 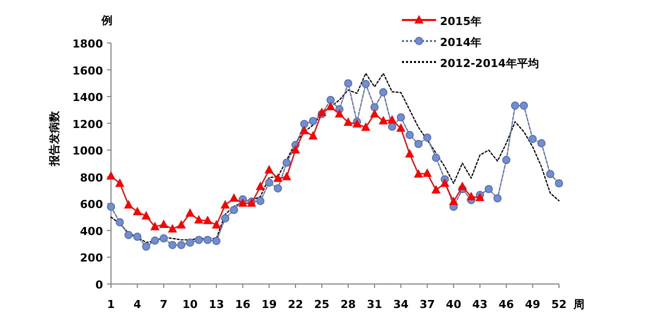 What do you see at coordinates (506, 304) in the screenshot?
I see `x-tick-label: 46` at bounding box center [506, 304].